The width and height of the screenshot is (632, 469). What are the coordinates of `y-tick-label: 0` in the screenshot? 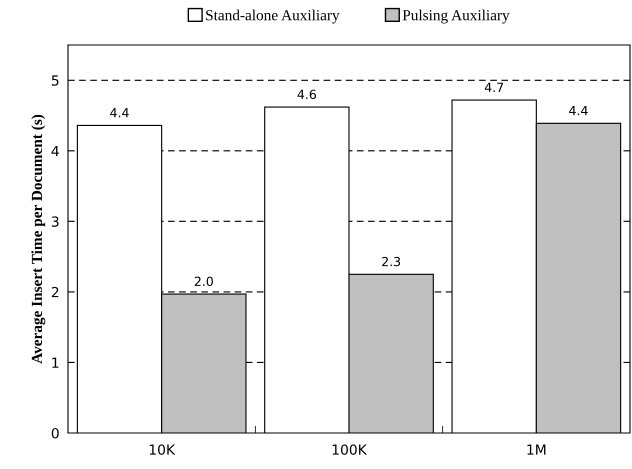 It's located at (55, 433).